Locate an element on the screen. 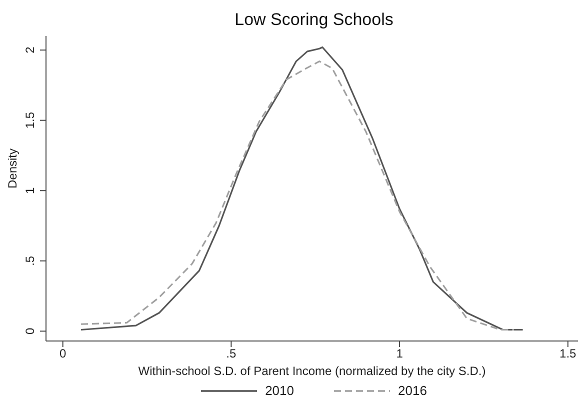 This screenshot has width=580, height=408. y-axis-title: Density is located at coordinates (12, 168).